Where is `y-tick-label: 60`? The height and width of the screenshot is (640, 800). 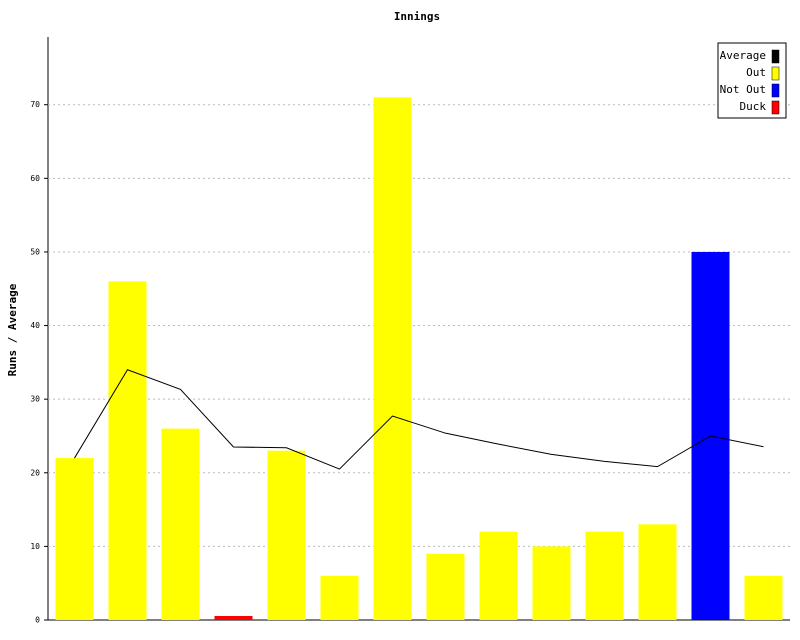
y-tick-label: 60 is located at coordinates (35, 178).